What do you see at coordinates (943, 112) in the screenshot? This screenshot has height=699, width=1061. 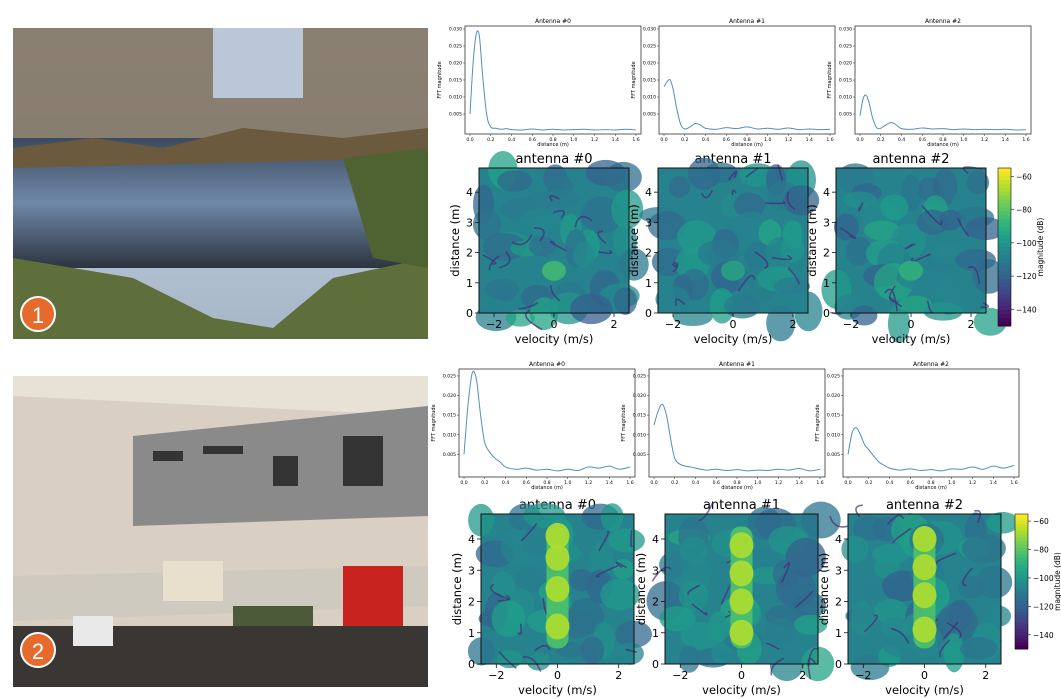 I see `fft-panel-2-series-line` at bounding box center [943, 112].